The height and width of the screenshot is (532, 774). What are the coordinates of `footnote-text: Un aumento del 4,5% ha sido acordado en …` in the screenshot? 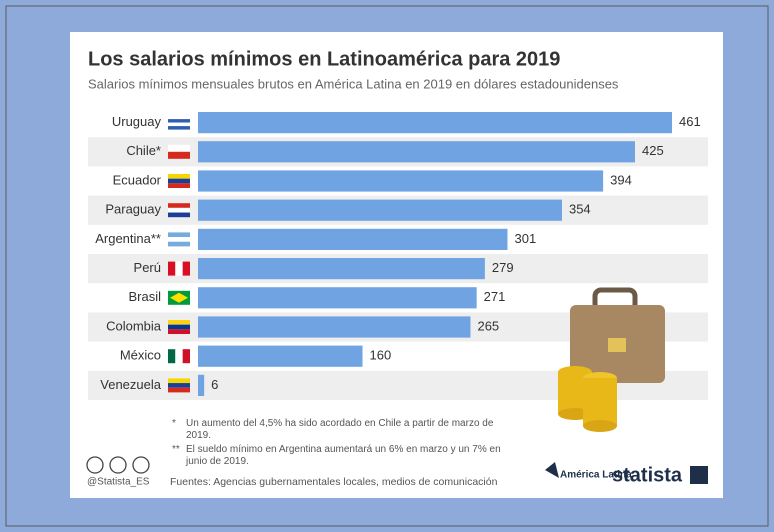 It's located at (340, 429).